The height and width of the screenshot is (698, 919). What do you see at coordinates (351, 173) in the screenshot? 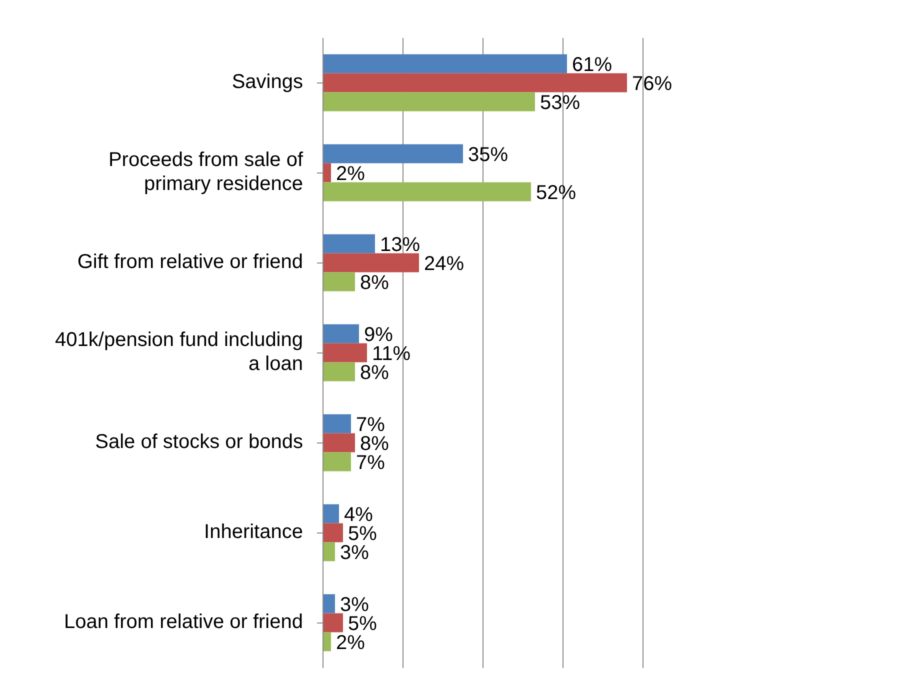
I see `data-label: 2%` at bounding box center [351, 173].